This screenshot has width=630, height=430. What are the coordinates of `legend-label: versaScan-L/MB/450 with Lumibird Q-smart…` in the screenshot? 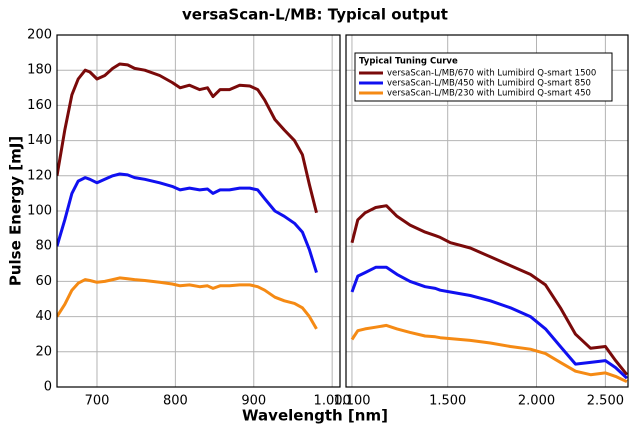 It's located at (489, 84).